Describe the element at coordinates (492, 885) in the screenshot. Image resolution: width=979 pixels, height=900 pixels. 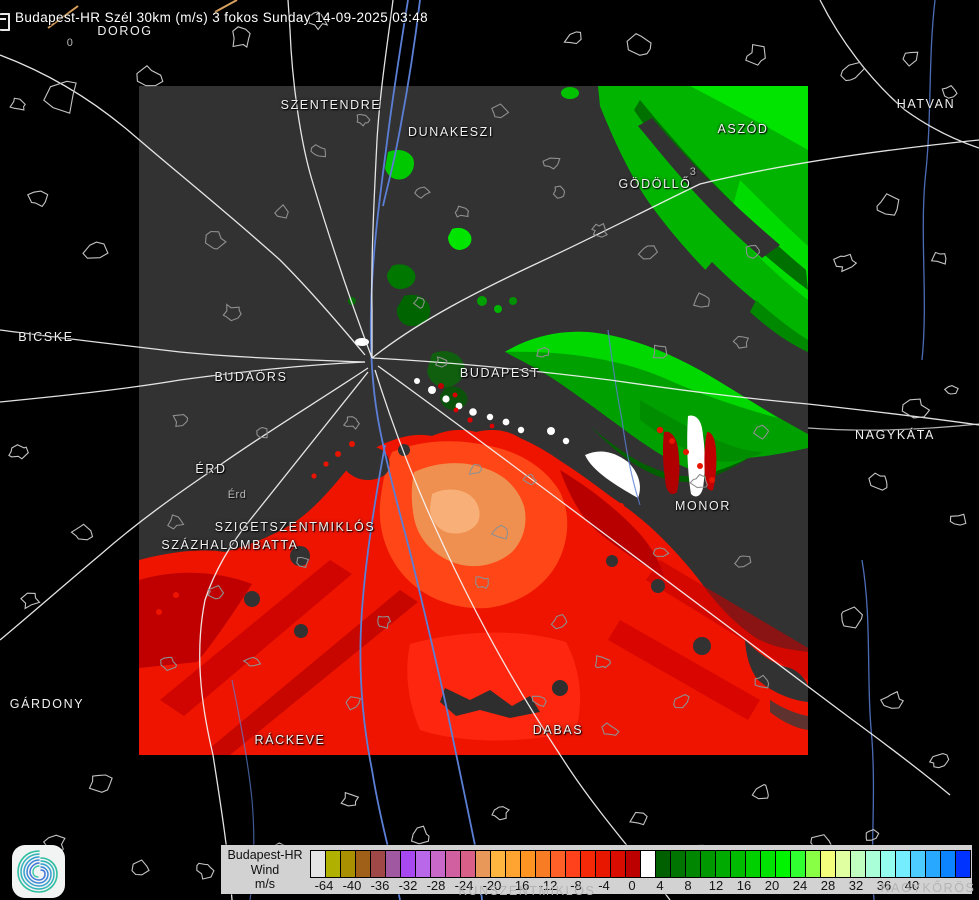
I see `legend-tick: -20` at that location.